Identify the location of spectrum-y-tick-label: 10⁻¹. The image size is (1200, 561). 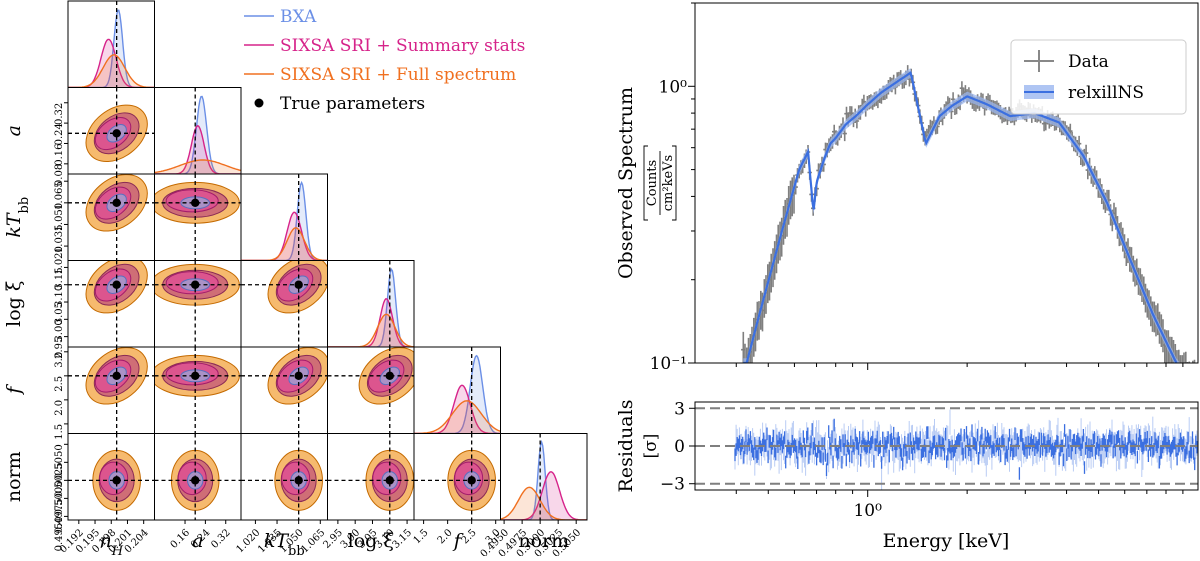
(668, 364).